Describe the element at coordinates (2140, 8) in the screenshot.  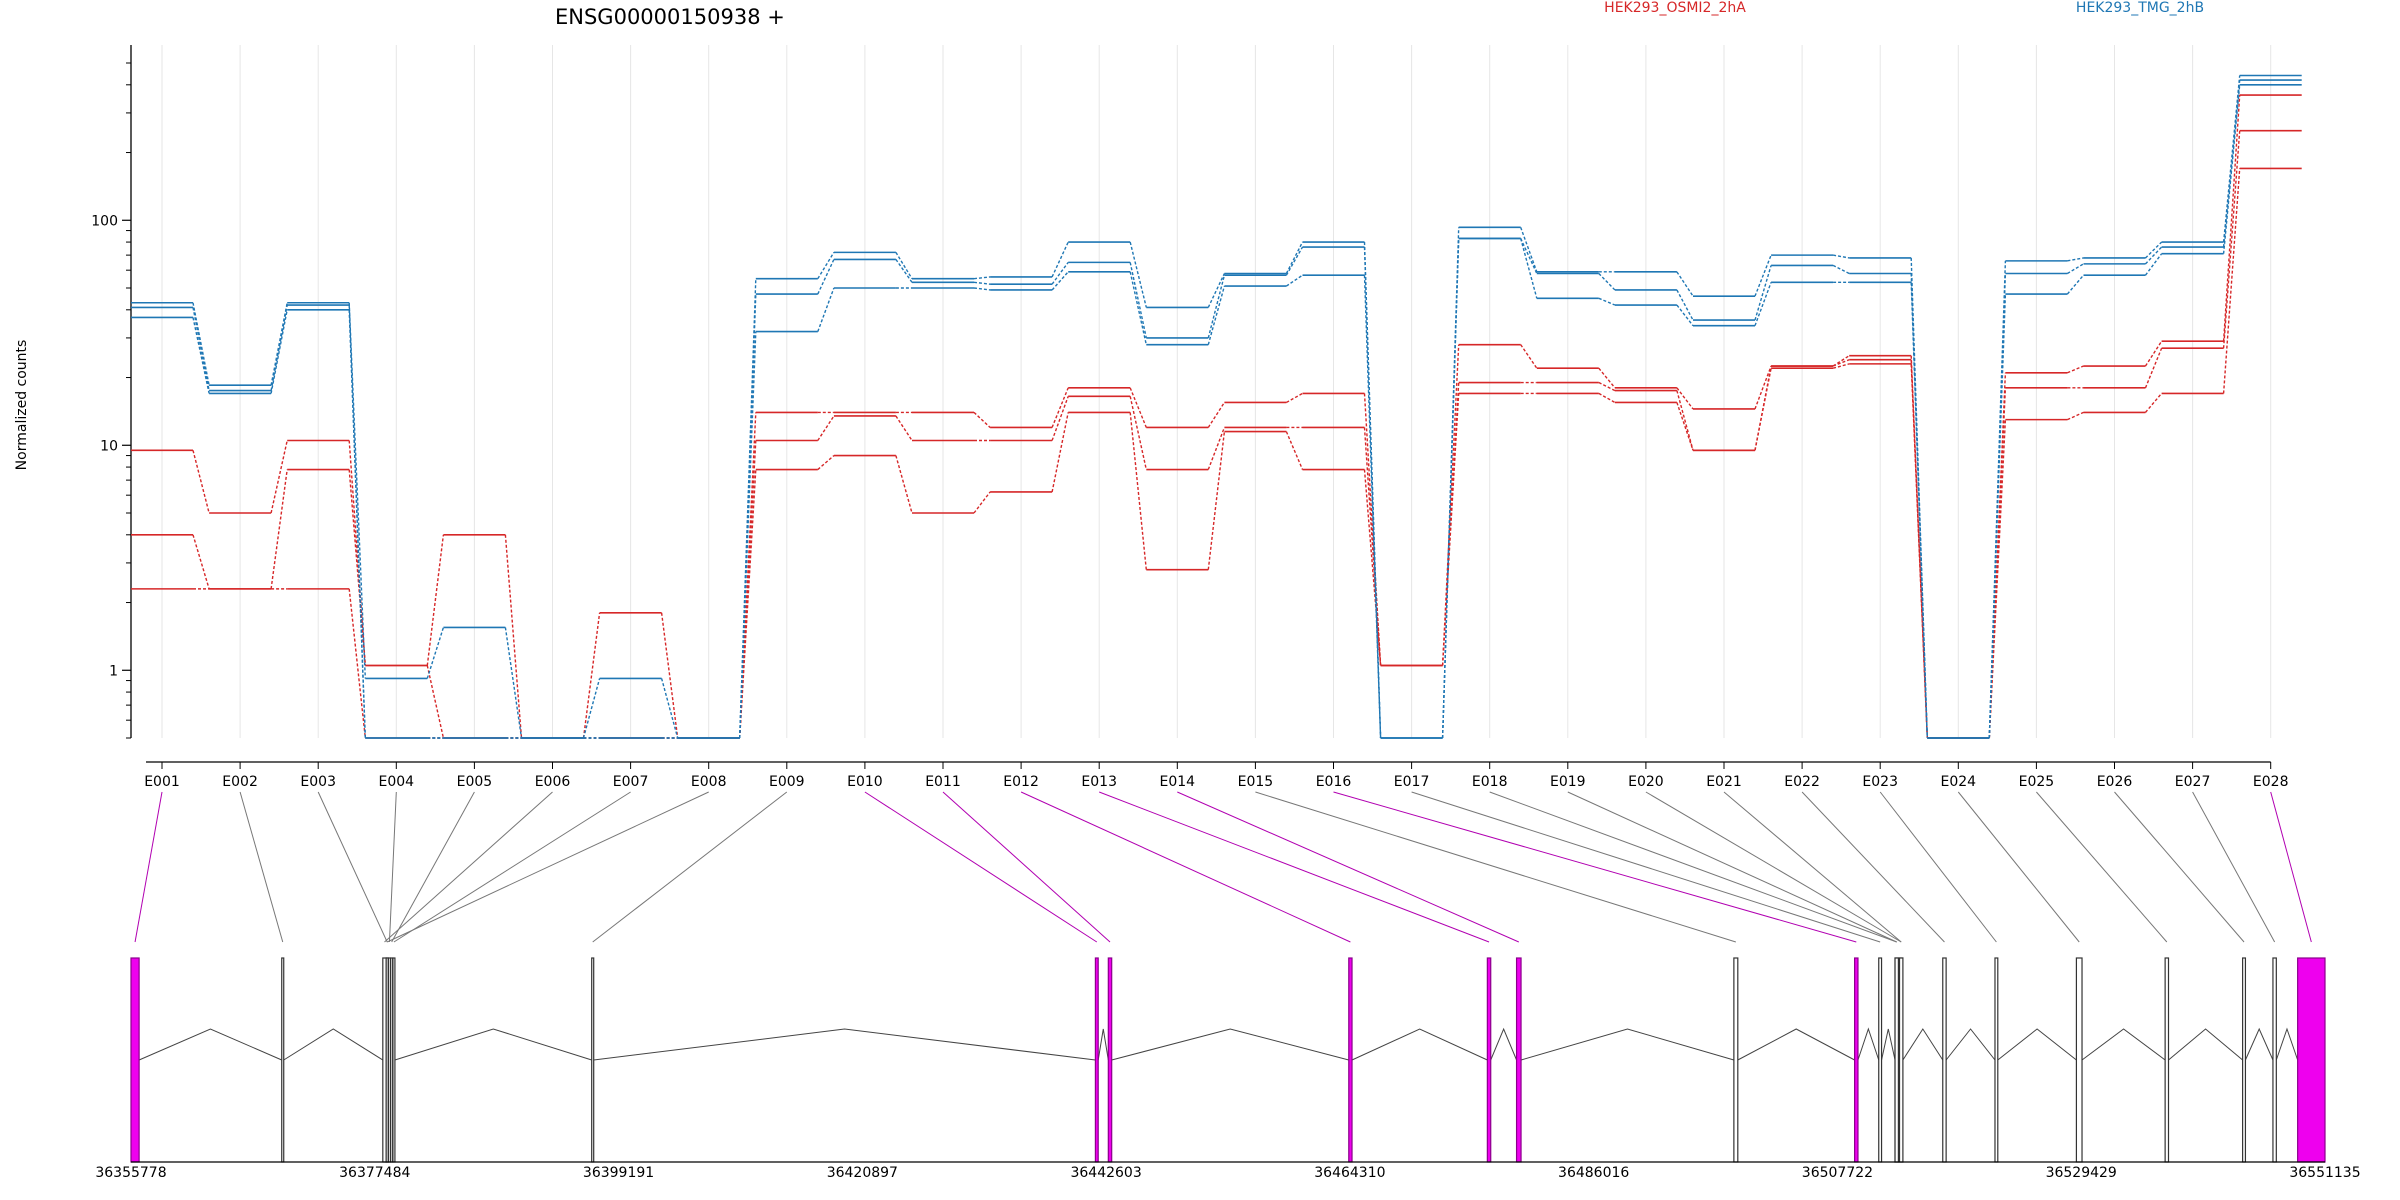
I see `legend-entry: HEK293_TMG_2hB` at that location.